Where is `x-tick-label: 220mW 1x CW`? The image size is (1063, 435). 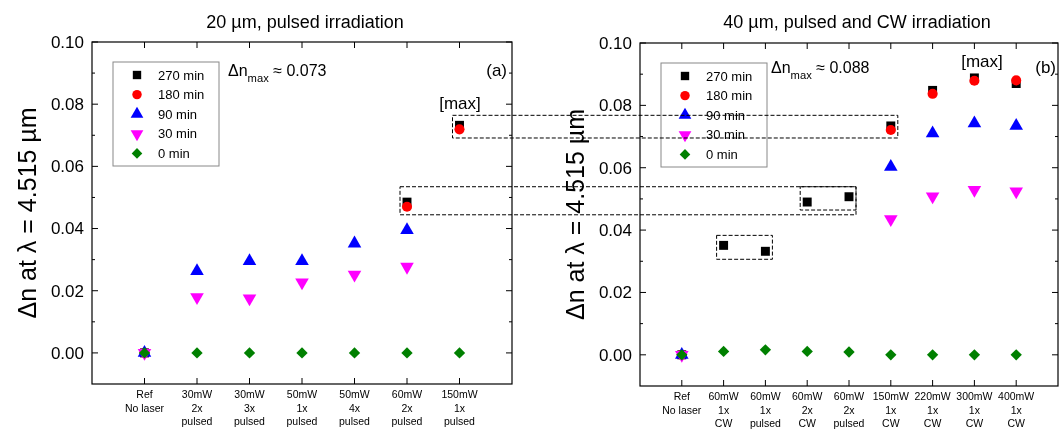
x-tick-label: 220mW 1x CW is located at coordinates (932, 409).